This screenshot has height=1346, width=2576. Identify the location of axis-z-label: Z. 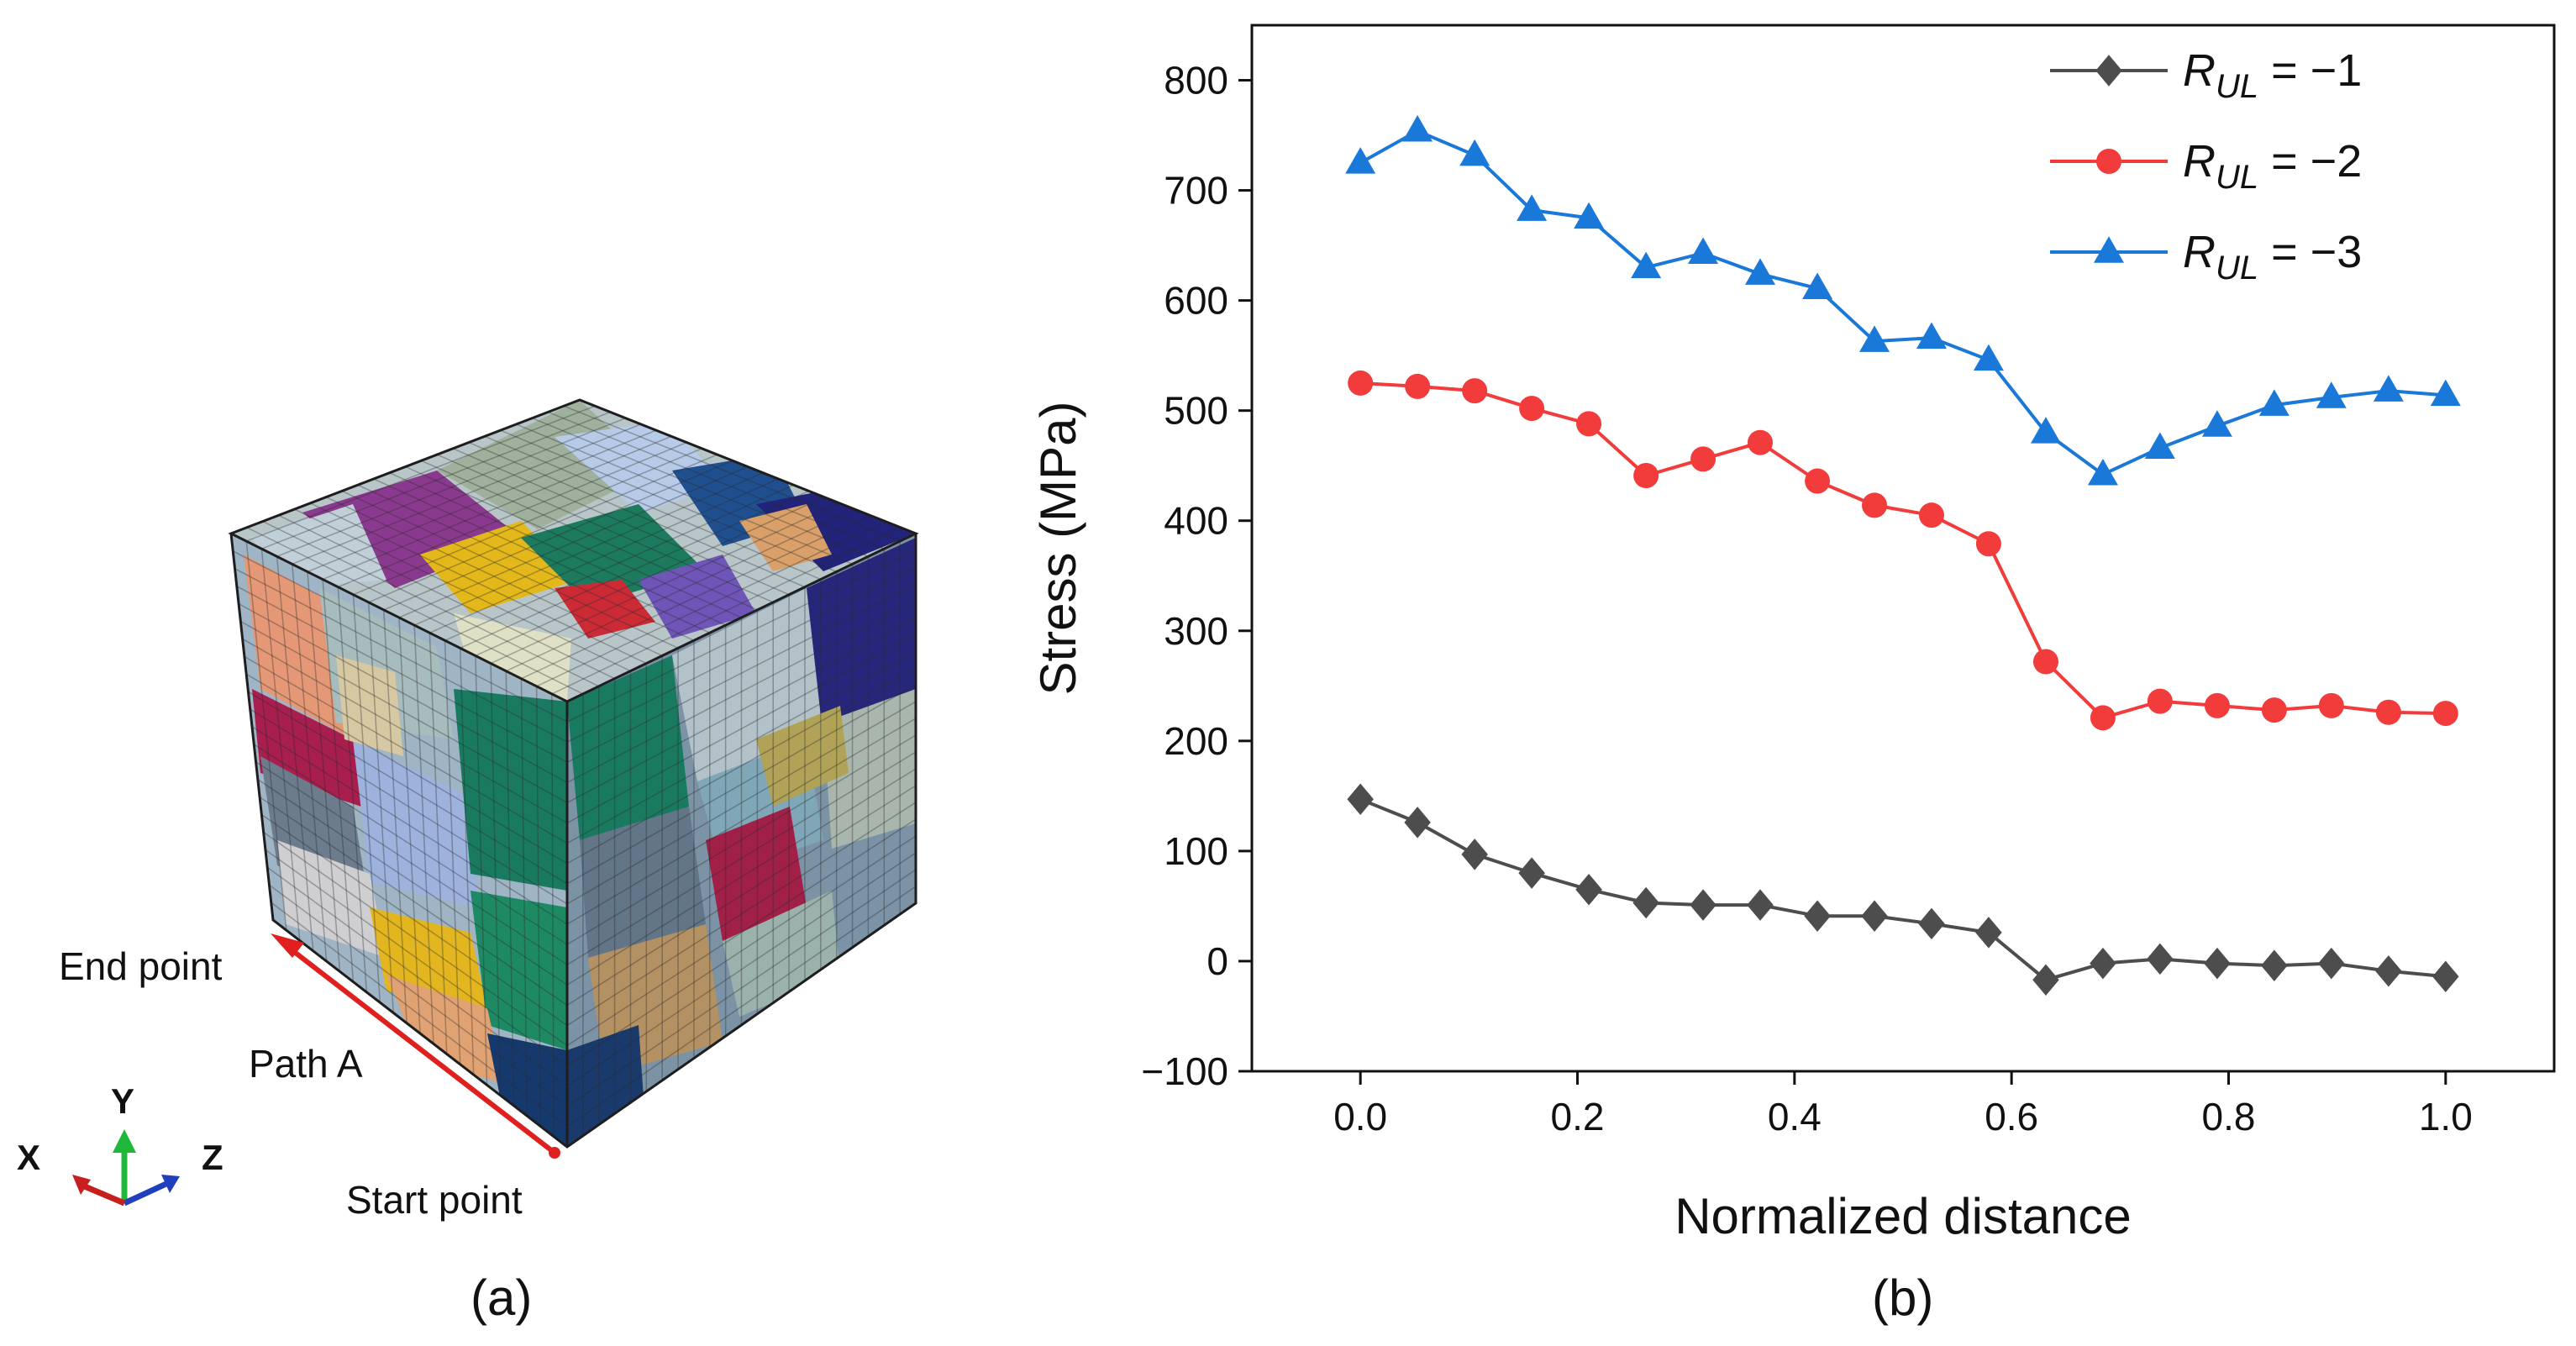
(212, 1157).